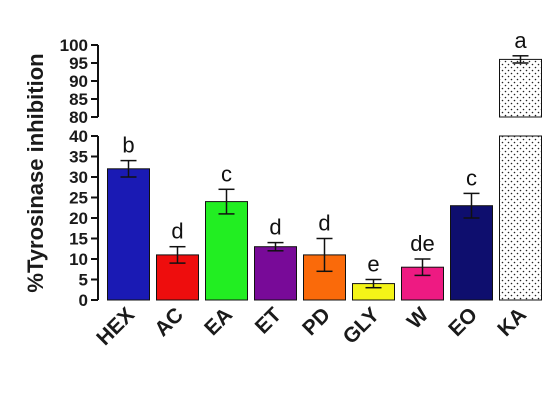 This screenshot has width=550, height=412. I want to click on y-tick-label: 95, so click(78, 63).